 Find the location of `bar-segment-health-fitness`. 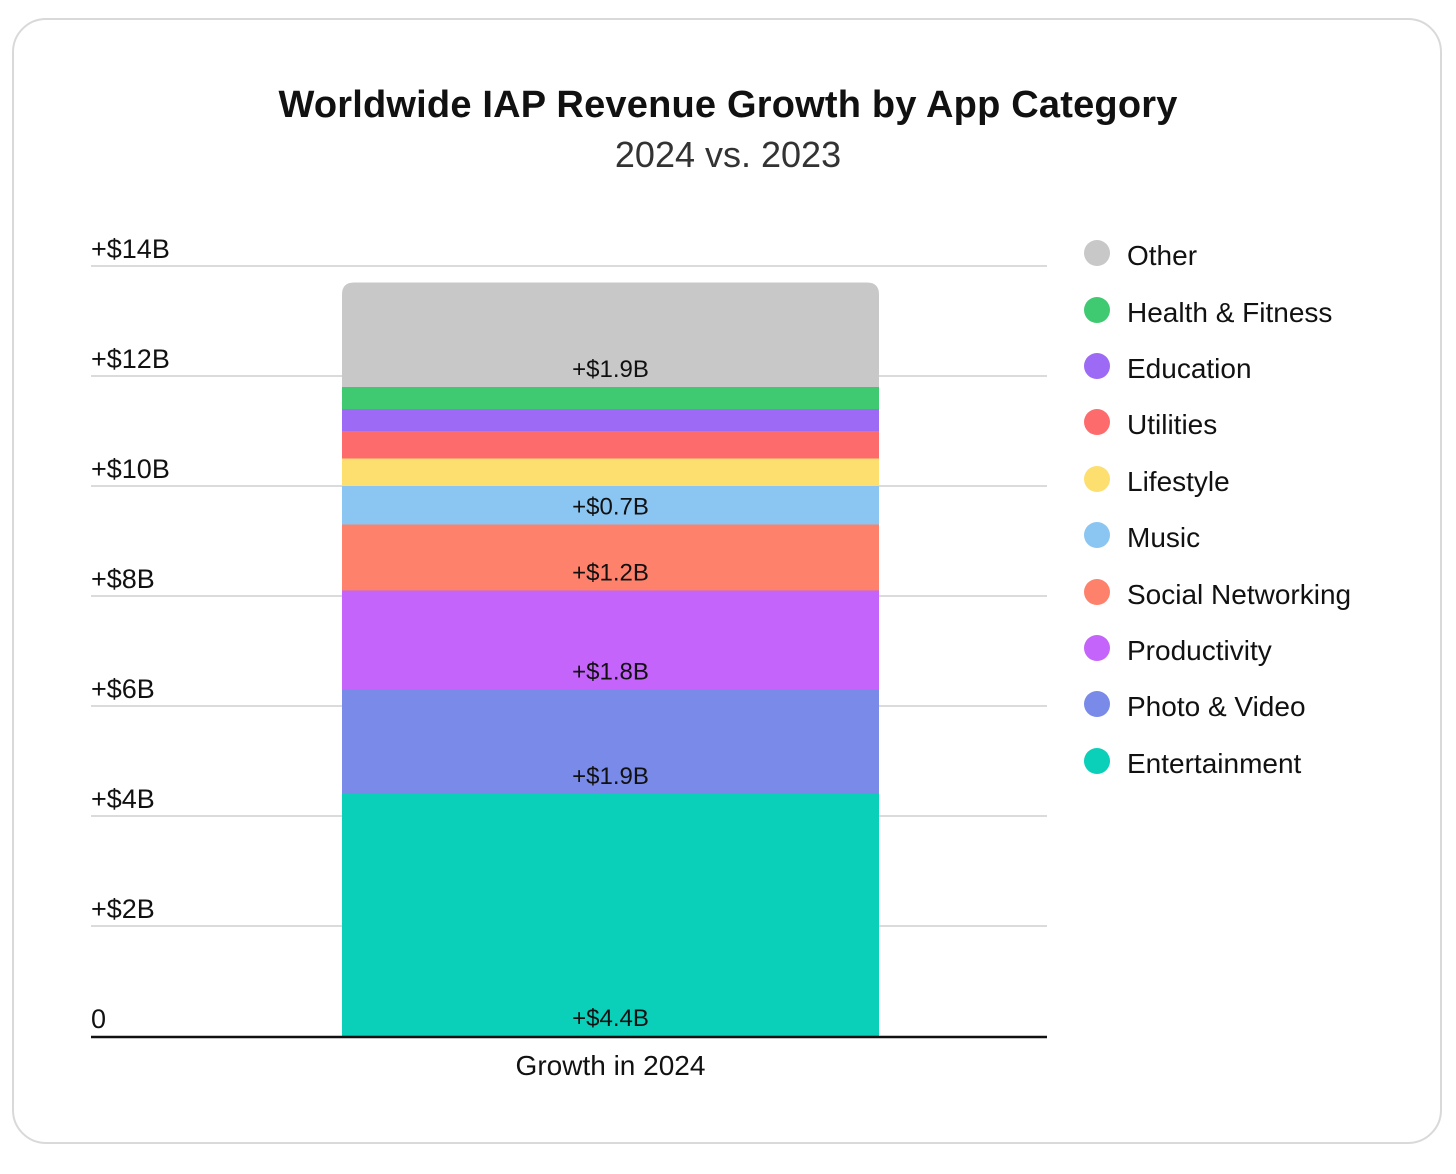

bar-segment-health-fitness is located at coordinates (610, 398).